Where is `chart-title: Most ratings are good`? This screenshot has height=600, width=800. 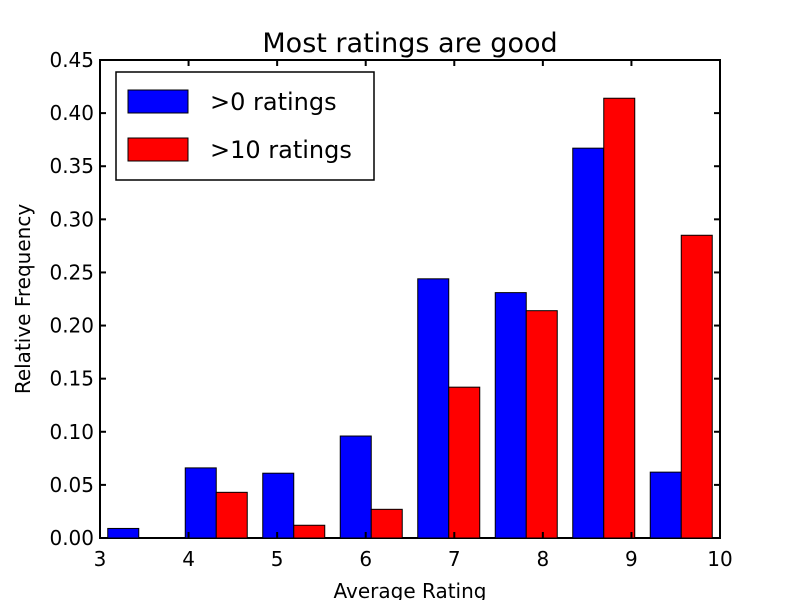 chart-title: Most ratings are good is located at coordinates (409, 43).